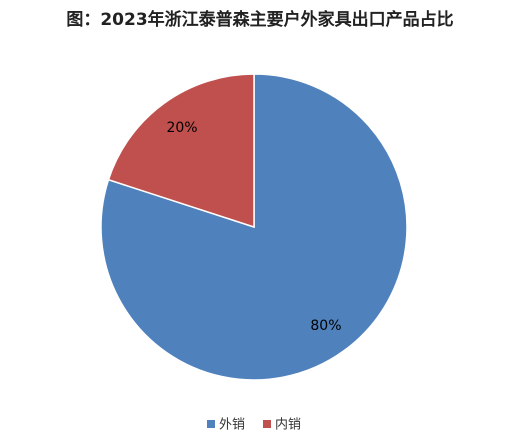  What do you see at coordinates (181, 128) in the screenshot?
I see `data-label: 20%` at bounding box center [181, 128].